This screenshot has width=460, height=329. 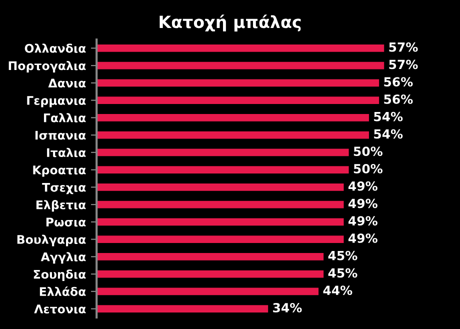 What do you see at coordinates (55, 48) in the screenshot?
I see `y-tick-label: Ολλανδια` at bounding box center [55, 48].